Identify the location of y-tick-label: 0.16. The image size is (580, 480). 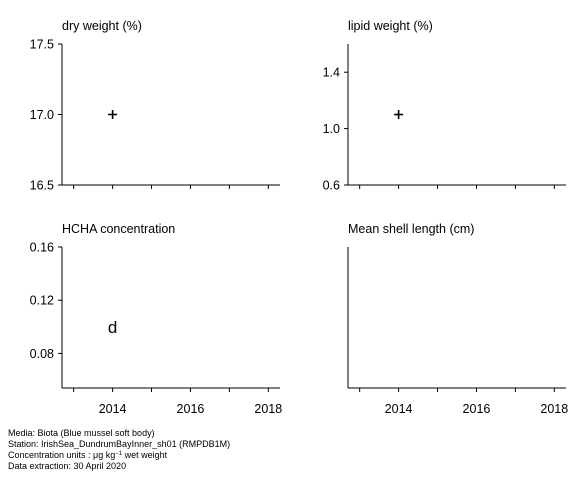
(42, 248).